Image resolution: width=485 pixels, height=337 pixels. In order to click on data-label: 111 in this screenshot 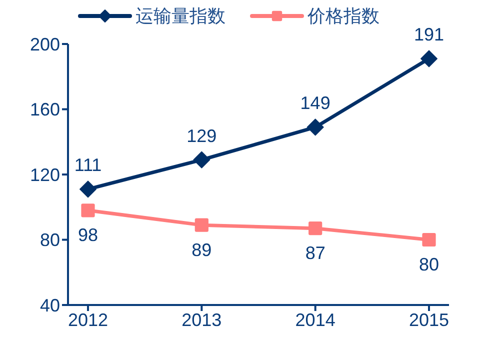, I will do `click(88, 165)`.